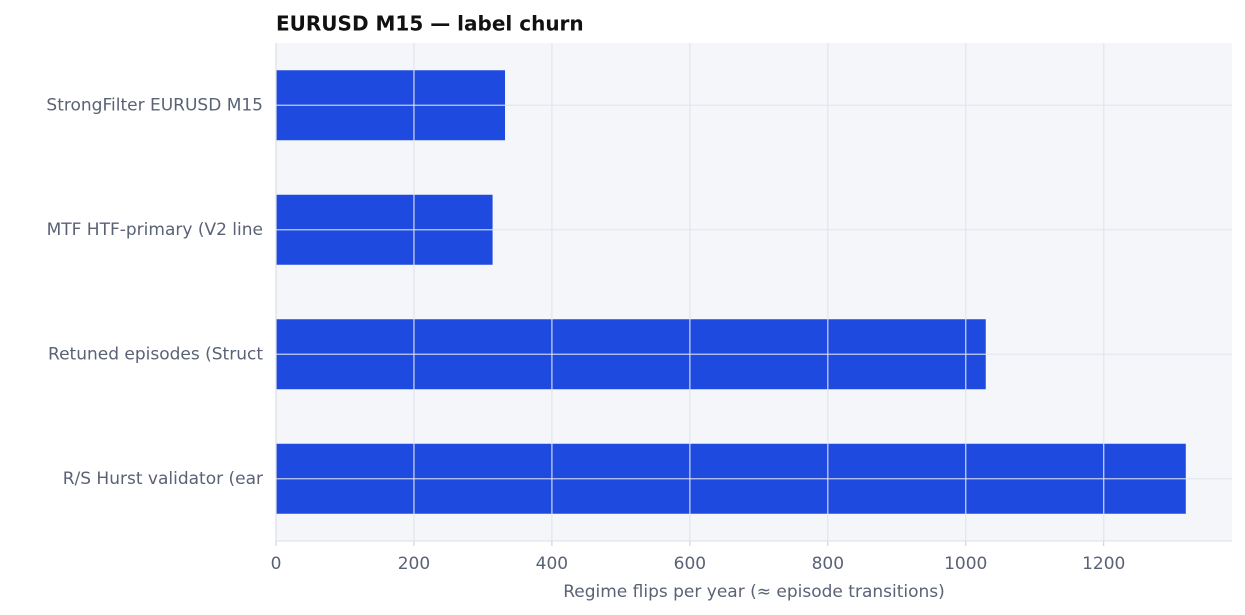 The image size is (1245, 615). Describe the element at coordinates (163, 479) in the screenshot. I see `y-tick-label: R/S Hurst validator (ear` at that location.